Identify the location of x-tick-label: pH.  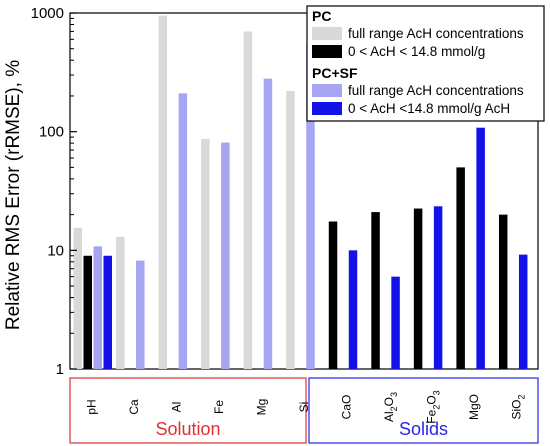
(91, 406).